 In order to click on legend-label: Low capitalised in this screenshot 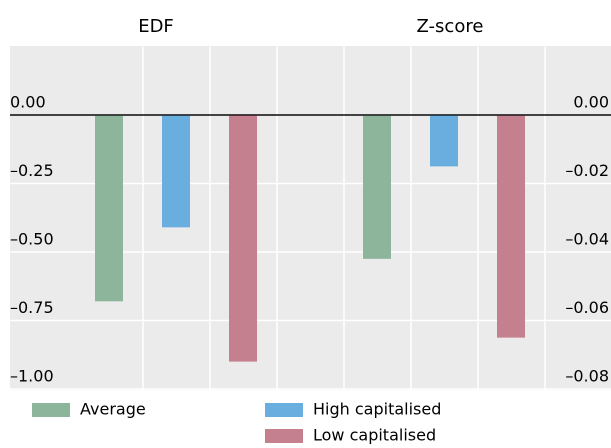, I will do `click(374, 435)`.